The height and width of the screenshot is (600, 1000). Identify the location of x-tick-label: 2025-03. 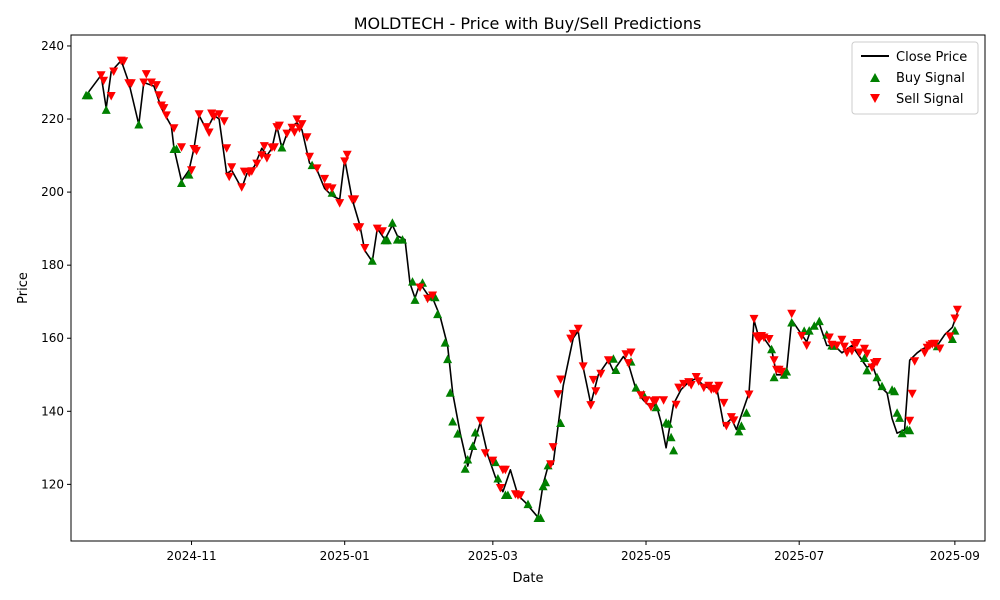
(493, 556).